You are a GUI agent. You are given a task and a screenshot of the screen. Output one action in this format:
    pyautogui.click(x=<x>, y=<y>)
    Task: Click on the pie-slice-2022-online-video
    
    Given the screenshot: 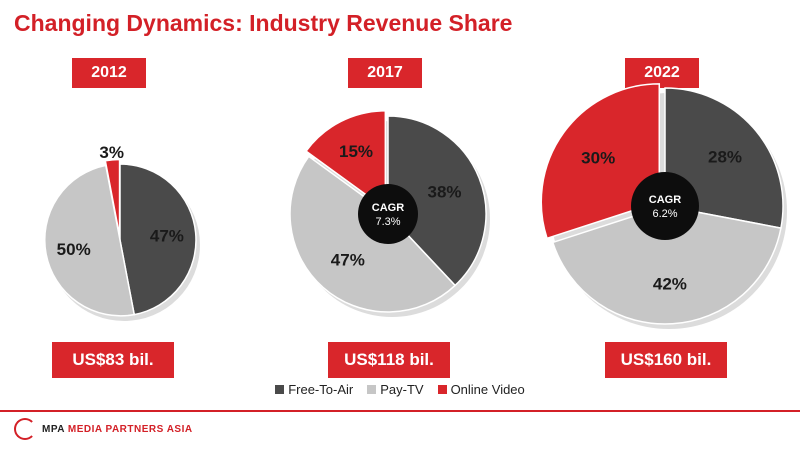 What is the action you would take?
    pyautogui.click(x=600, y=161)
    